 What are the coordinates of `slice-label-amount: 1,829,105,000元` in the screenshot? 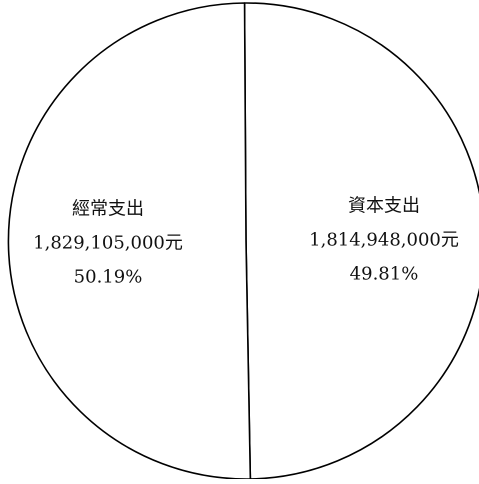 It's located at (108, 243).